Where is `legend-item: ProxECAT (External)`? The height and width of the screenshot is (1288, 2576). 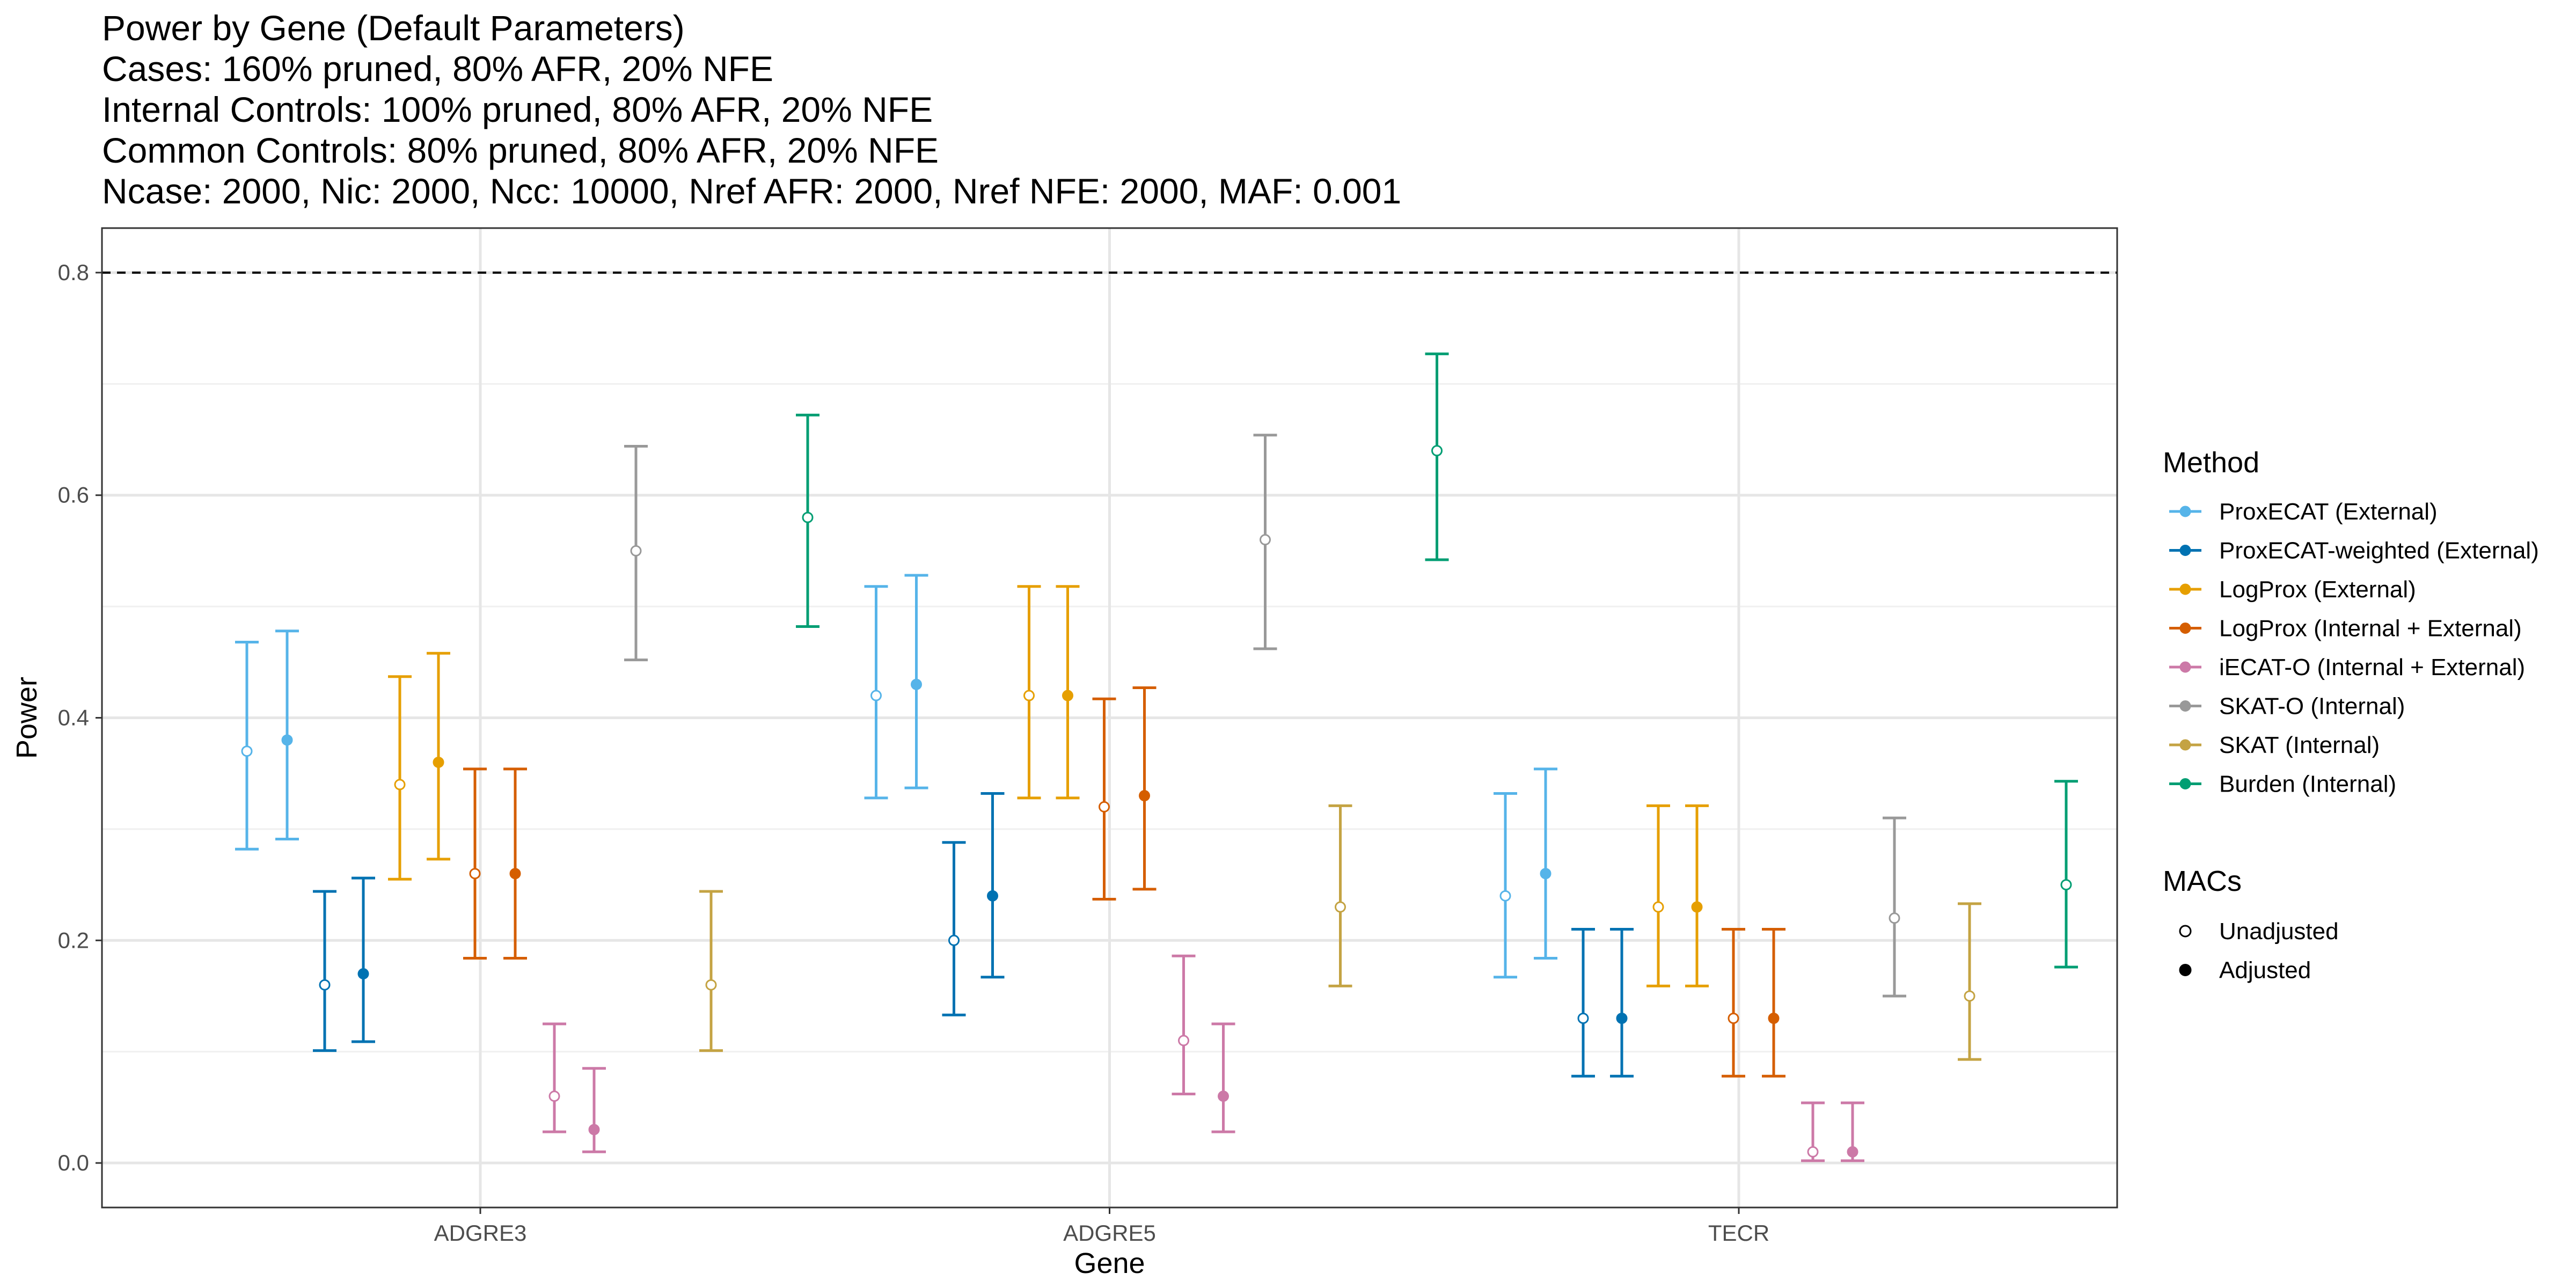 legend-item: ProxECAT (External) is located at coordinates (2303, 512).